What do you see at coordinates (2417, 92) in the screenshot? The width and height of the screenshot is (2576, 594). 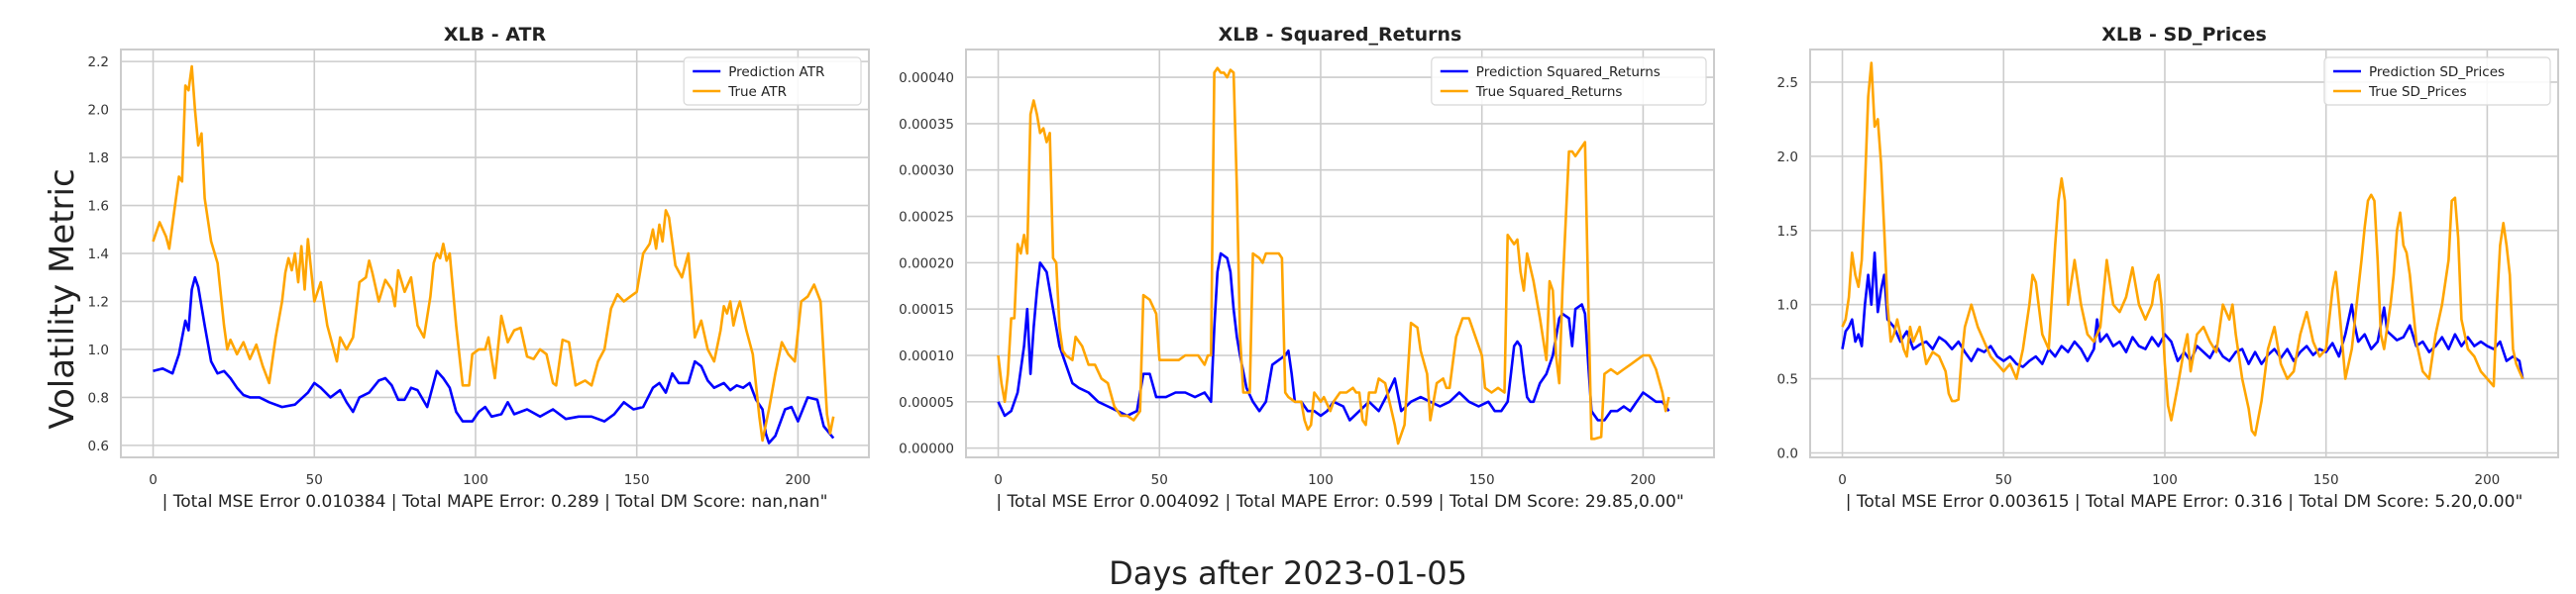 I see `sd-prices-legend-label: True SD_Prices` at bounding box center [2417, 92].